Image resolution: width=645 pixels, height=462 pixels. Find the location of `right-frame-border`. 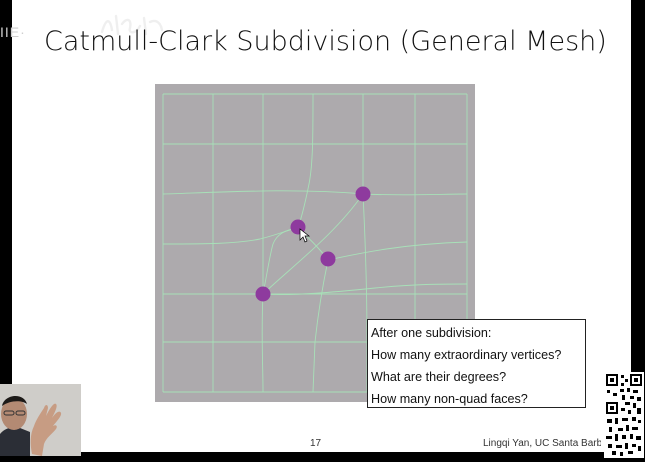

right-frame-border is located at coordinates (638, 231).